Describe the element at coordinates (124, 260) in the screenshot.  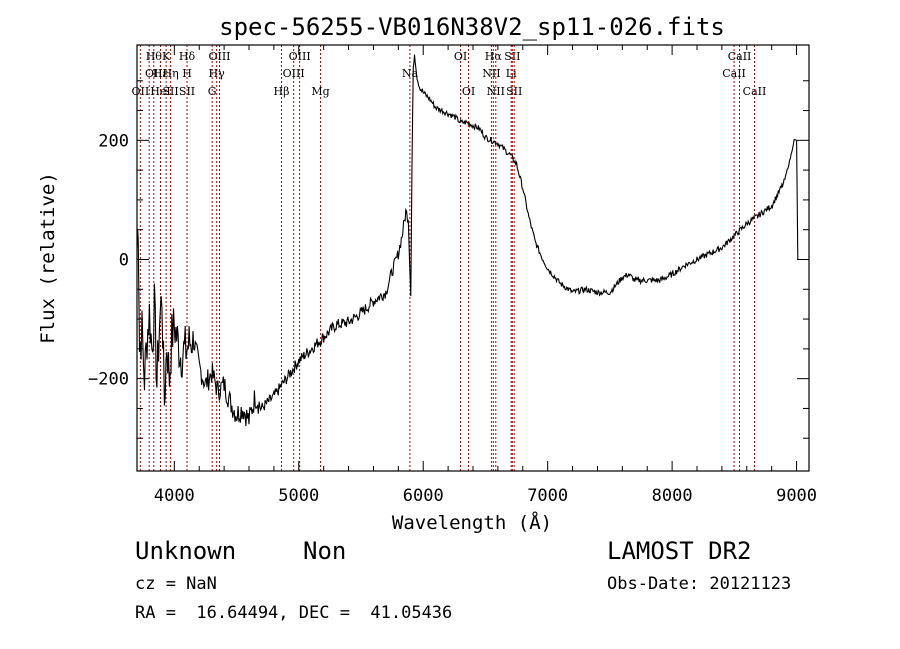
I see `y-tick-label: 0` at that location.